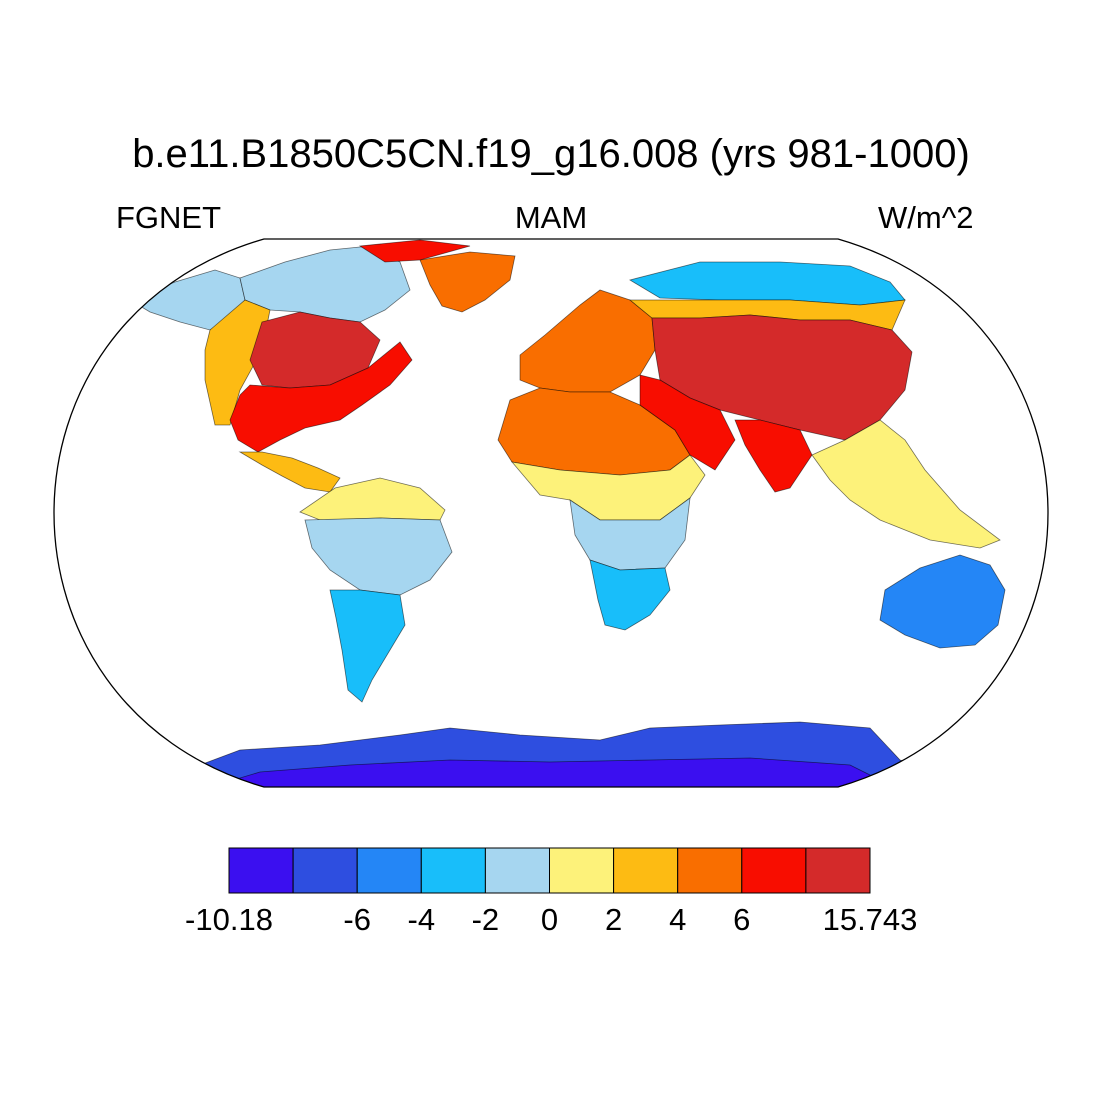 The image size is (1102, 1102). I want to click on colorbar-tick-label: -2, so click(485, 919).